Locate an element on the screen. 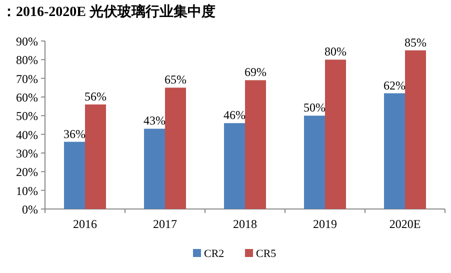  data-label: 36% is located at coordinates (75, 133).